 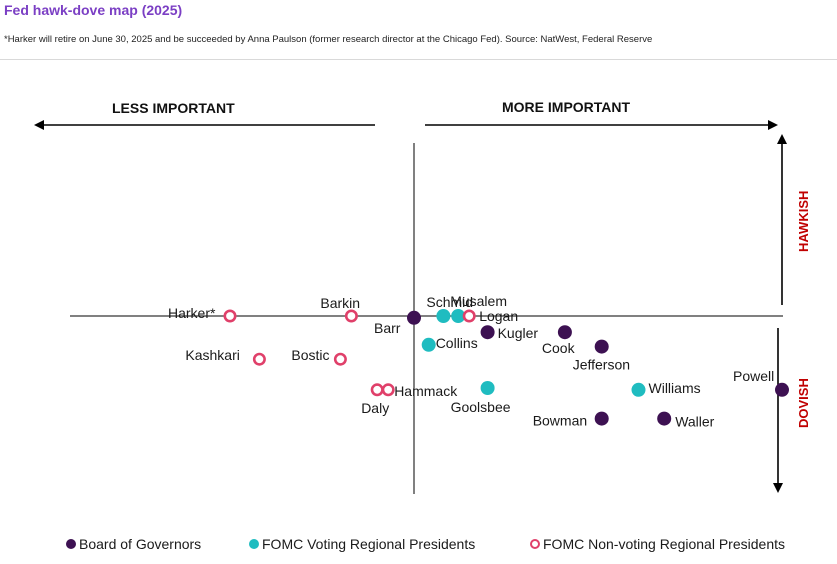 I want to click on page-title: Fed hawk-dove map (2025), so click(x=93, y=10).